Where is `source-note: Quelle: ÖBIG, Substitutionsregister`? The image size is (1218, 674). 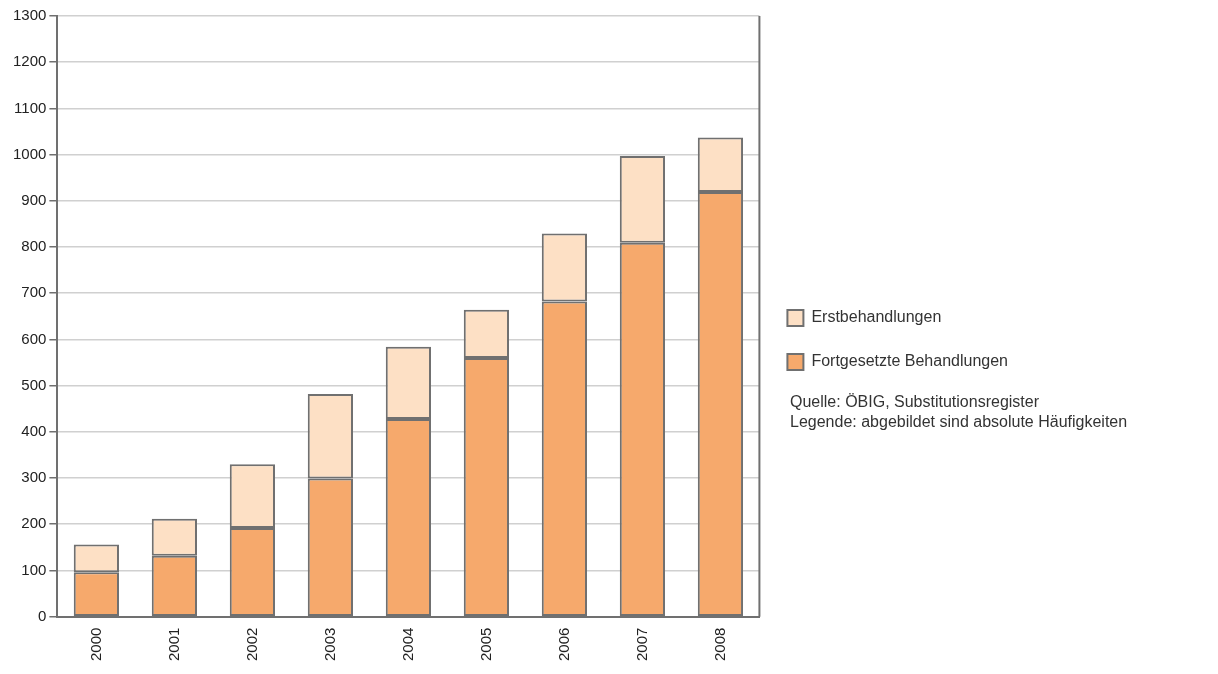 source-note: Quelle: ÖBIG, Substitutionsregister is located at coordinates (915, 402).